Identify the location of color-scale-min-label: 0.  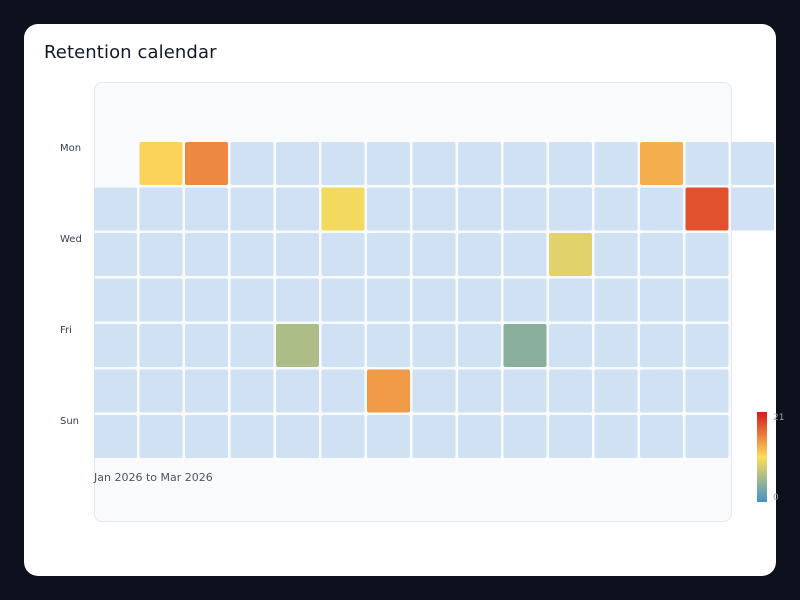
(776, 498).